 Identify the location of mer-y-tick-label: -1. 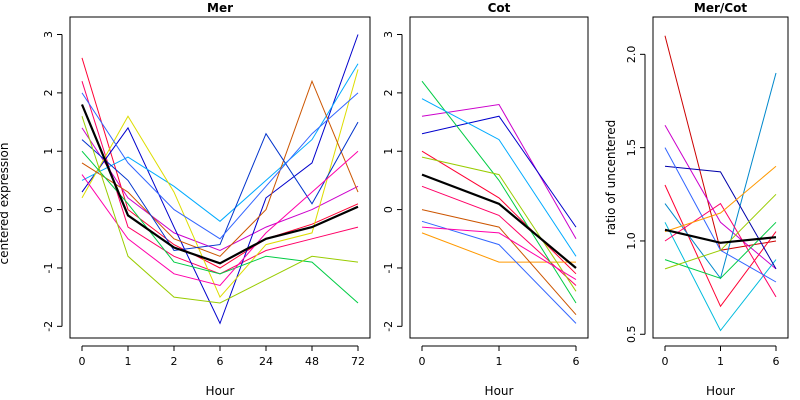
(48, 267).